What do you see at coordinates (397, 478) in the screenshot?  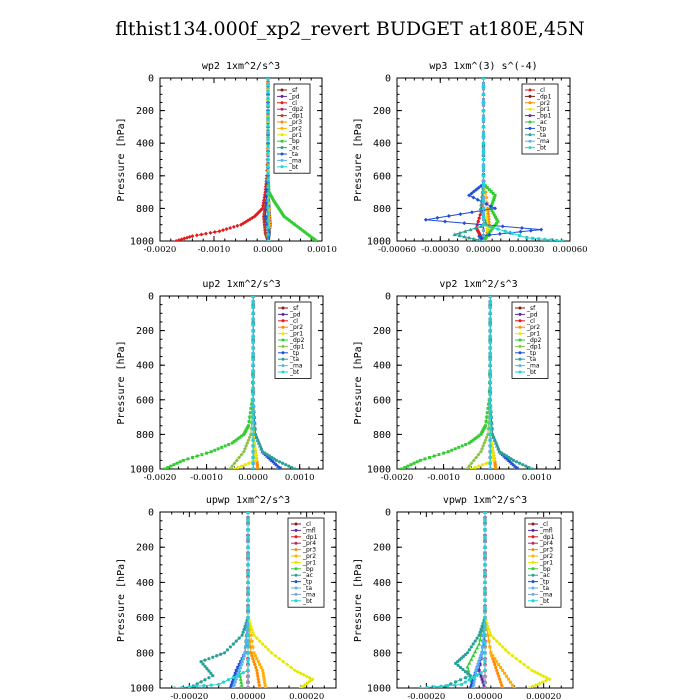 I see `x-tick-label: -0.0020` at bounding box center [397, 478].